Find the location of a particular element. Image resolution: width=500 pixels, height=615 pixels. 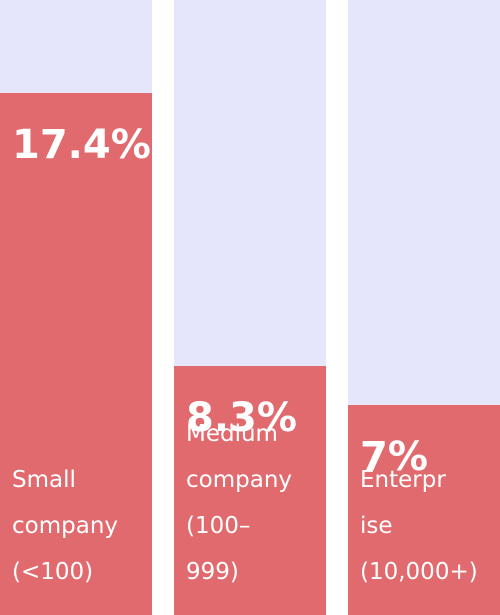

bar-value-label-3: 7% is located at coordinates (394, 457).